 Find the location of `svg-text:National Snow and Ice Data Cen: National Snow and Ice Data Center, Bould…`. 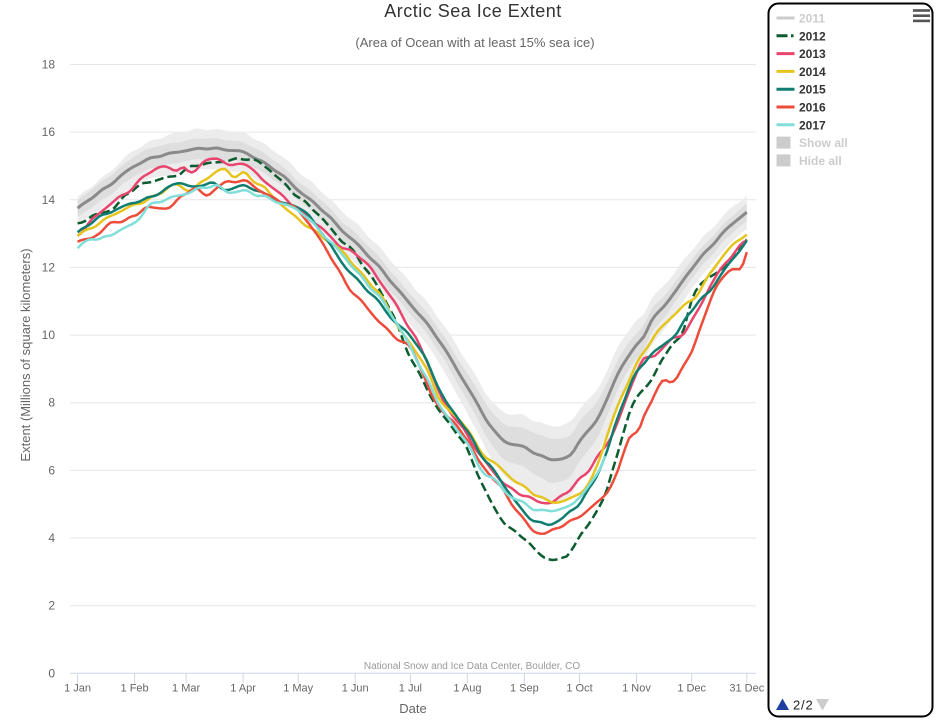

svg-text:National Snow and Ice Data Cen: National Snow and Ice Data Center, Bould… is located at coordinates (472, 666).